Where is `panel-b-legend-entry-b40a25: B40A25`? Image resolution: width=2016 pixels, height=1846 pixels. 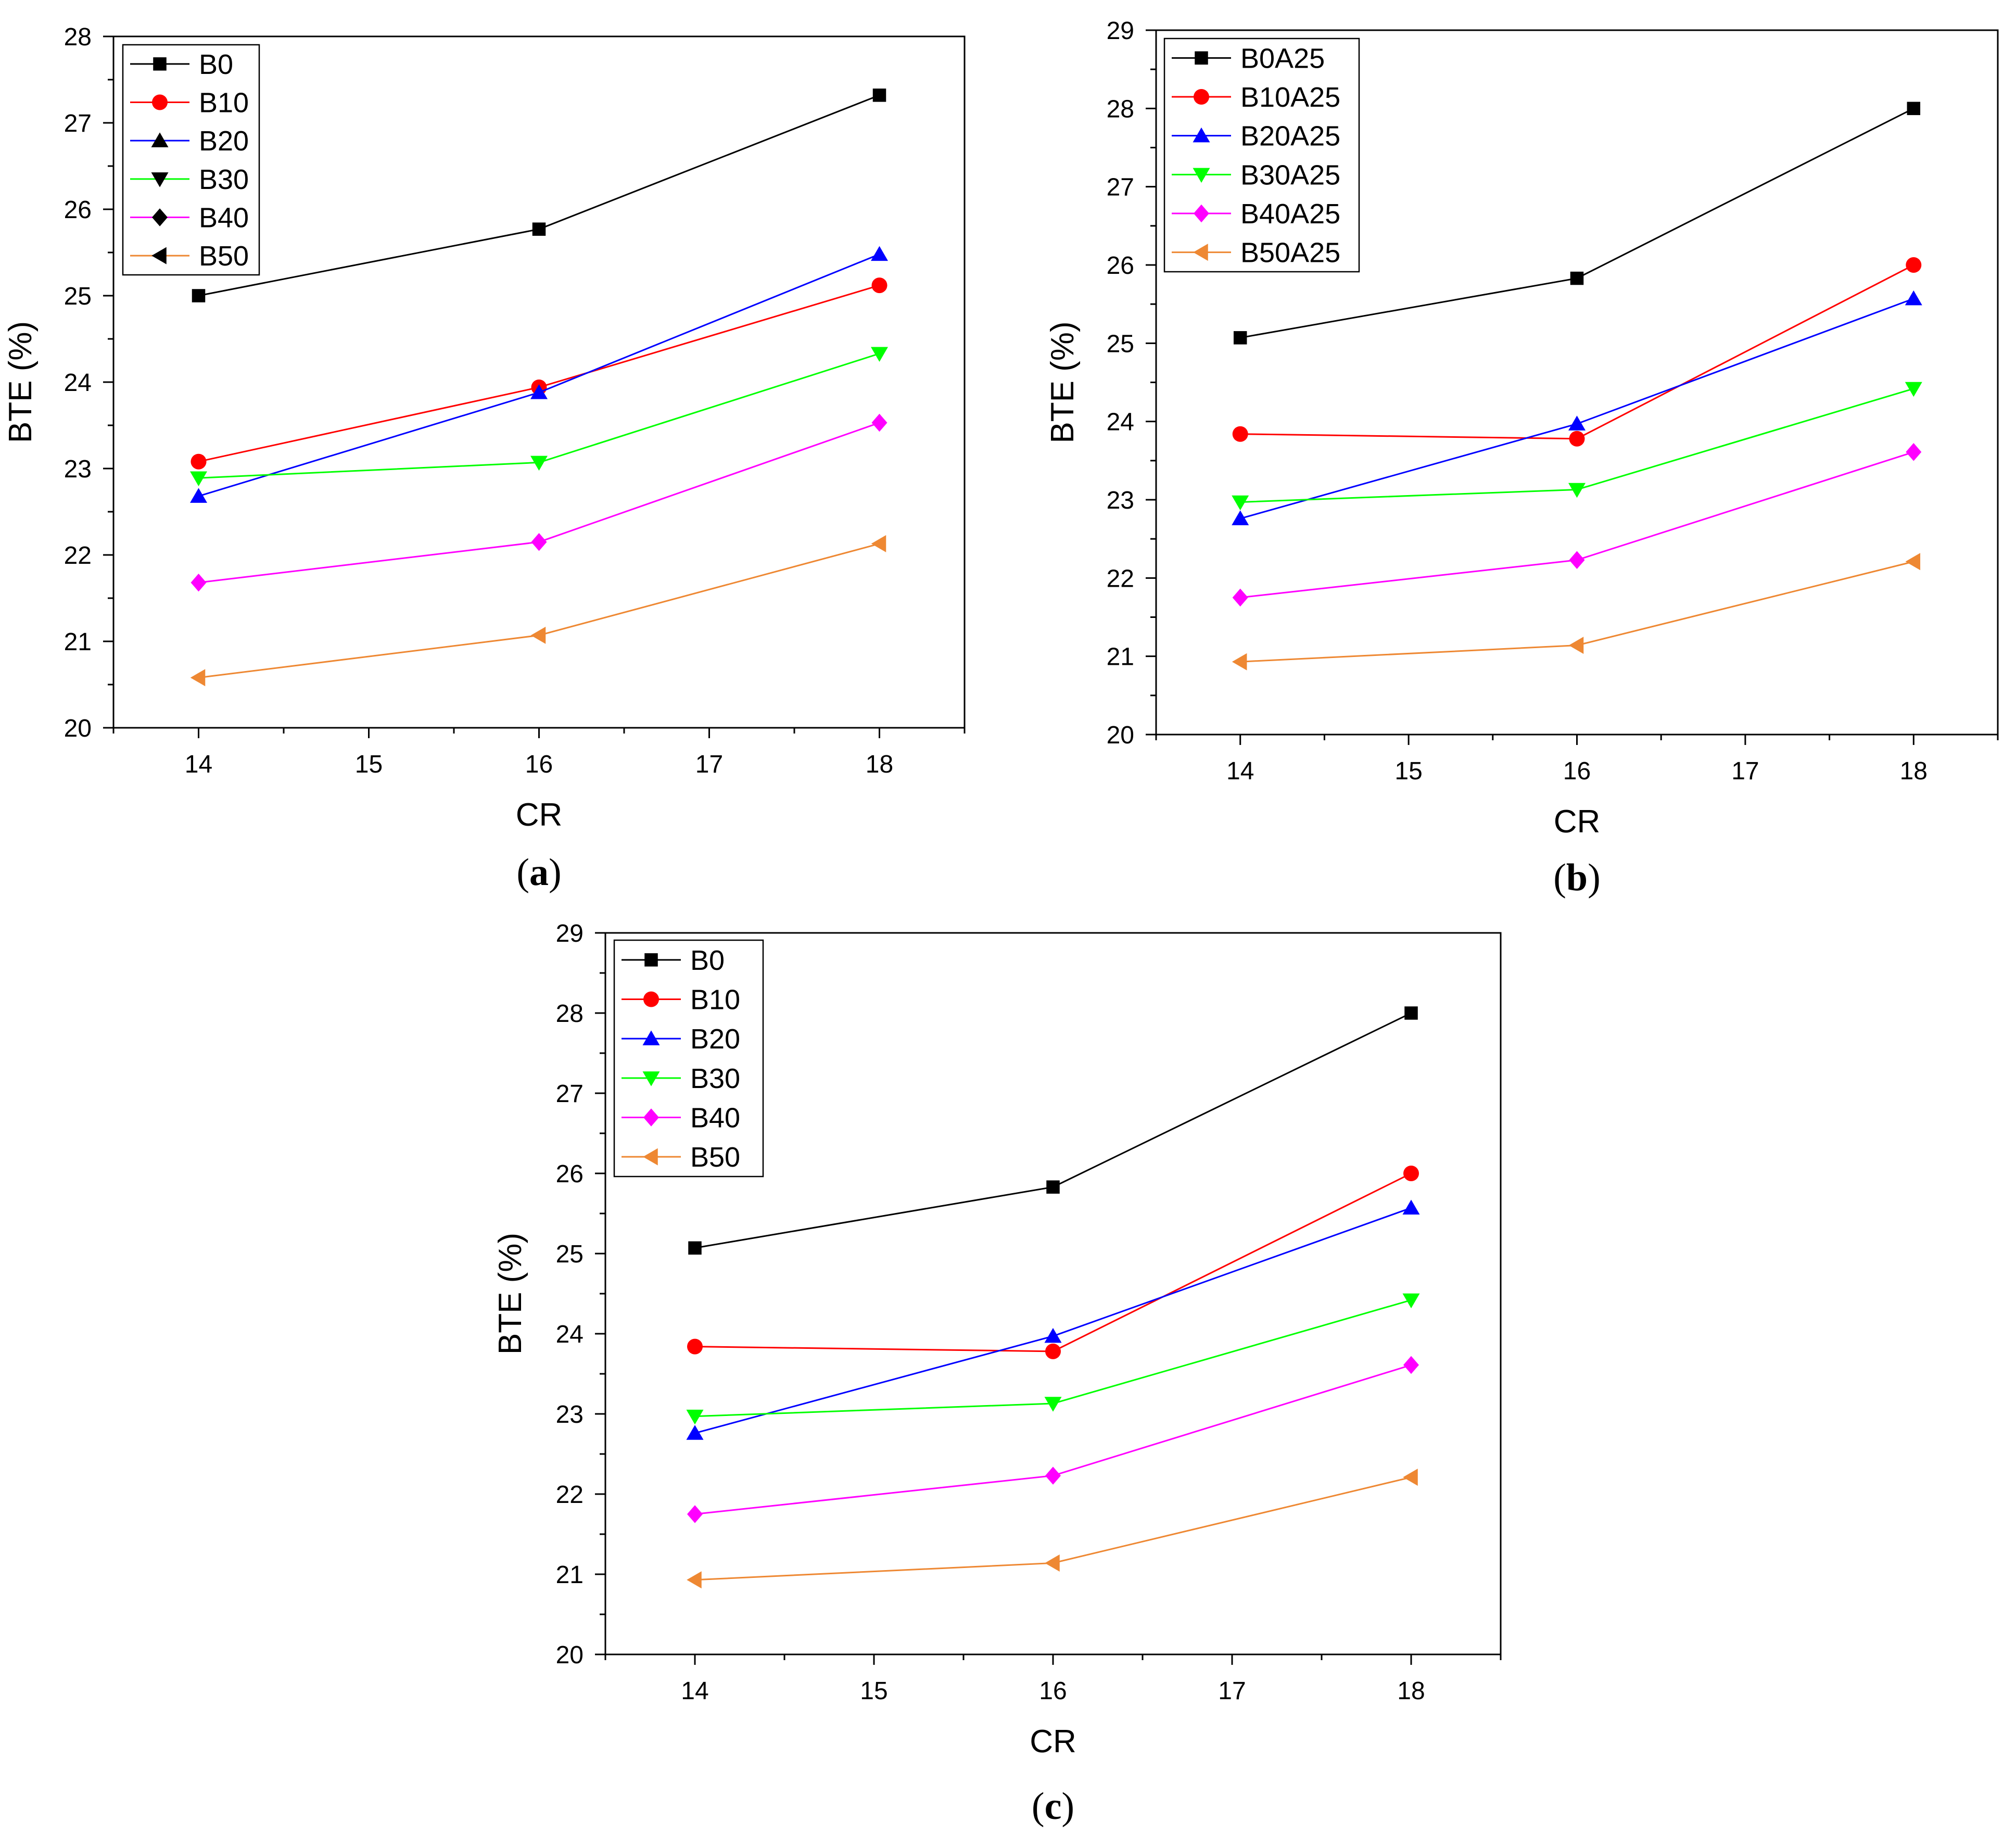
panel-b-legend-entry-b40a25: B40A25 is located at coordinates (1256, 214).